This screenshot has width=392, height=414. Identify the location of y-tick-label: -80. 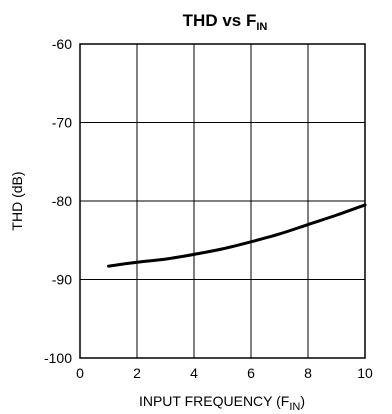
(62, 201).